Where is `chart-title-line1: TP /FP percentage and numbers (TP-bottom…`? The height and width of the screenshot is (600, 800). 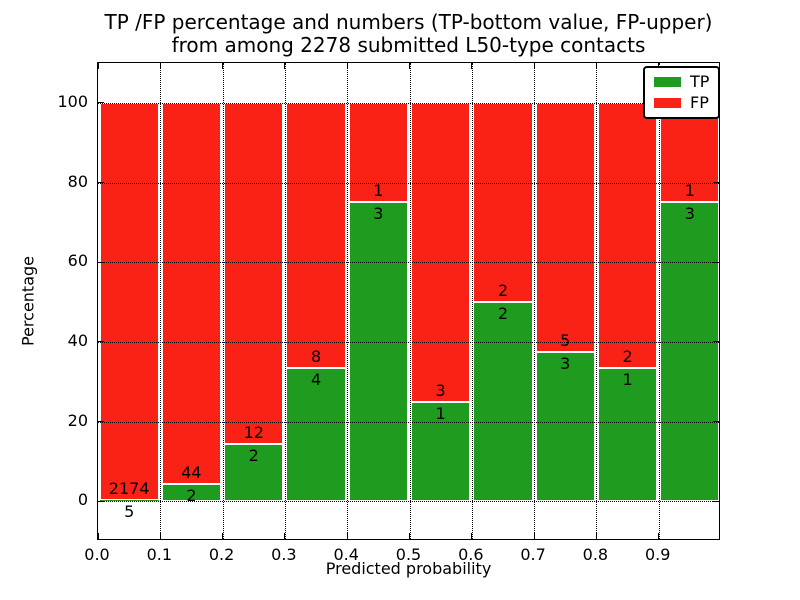 chart-title-line1: TP /FP percentage and numbers (TP-bottom… is located at coordinates (408, 22).